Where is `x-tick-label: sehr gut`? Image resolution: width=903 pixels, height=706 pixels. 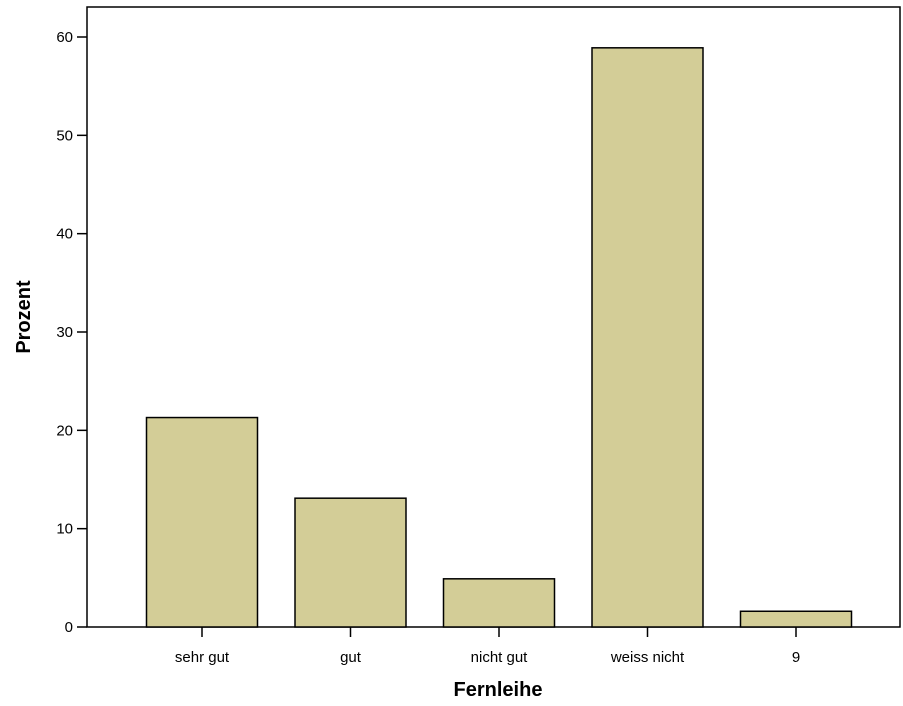 x-tick-label: sehr gut is located at coordinates (202, 657).